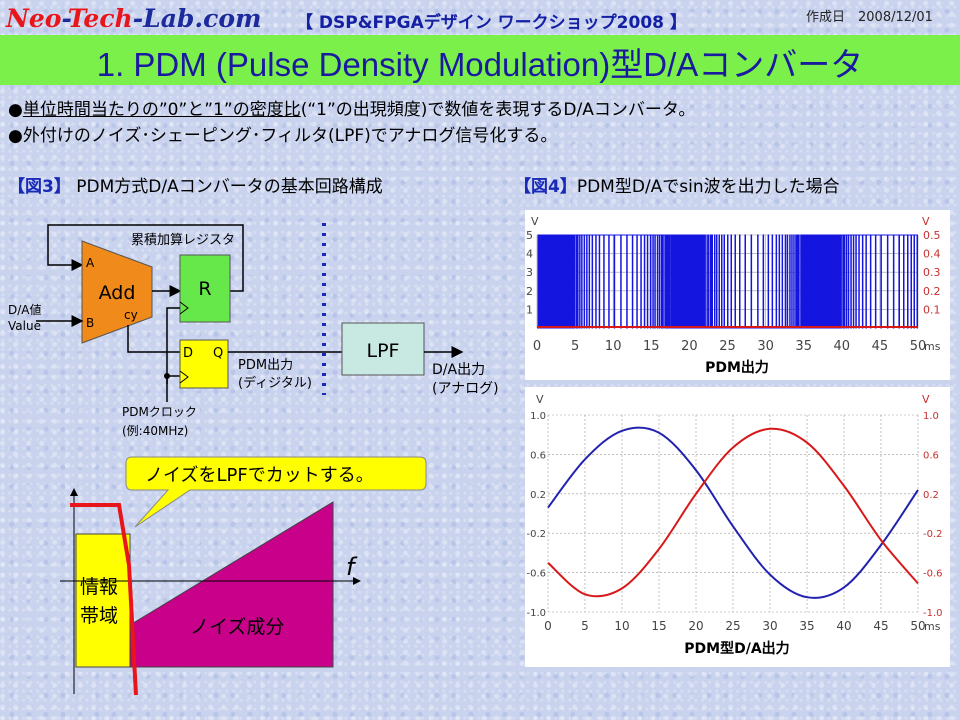 The image size is (960, 720). What do you see at coordinates (727, 346) in the screenshot?
I see `pdm-x-tick-label: 25` at bounding box center [727, 346].